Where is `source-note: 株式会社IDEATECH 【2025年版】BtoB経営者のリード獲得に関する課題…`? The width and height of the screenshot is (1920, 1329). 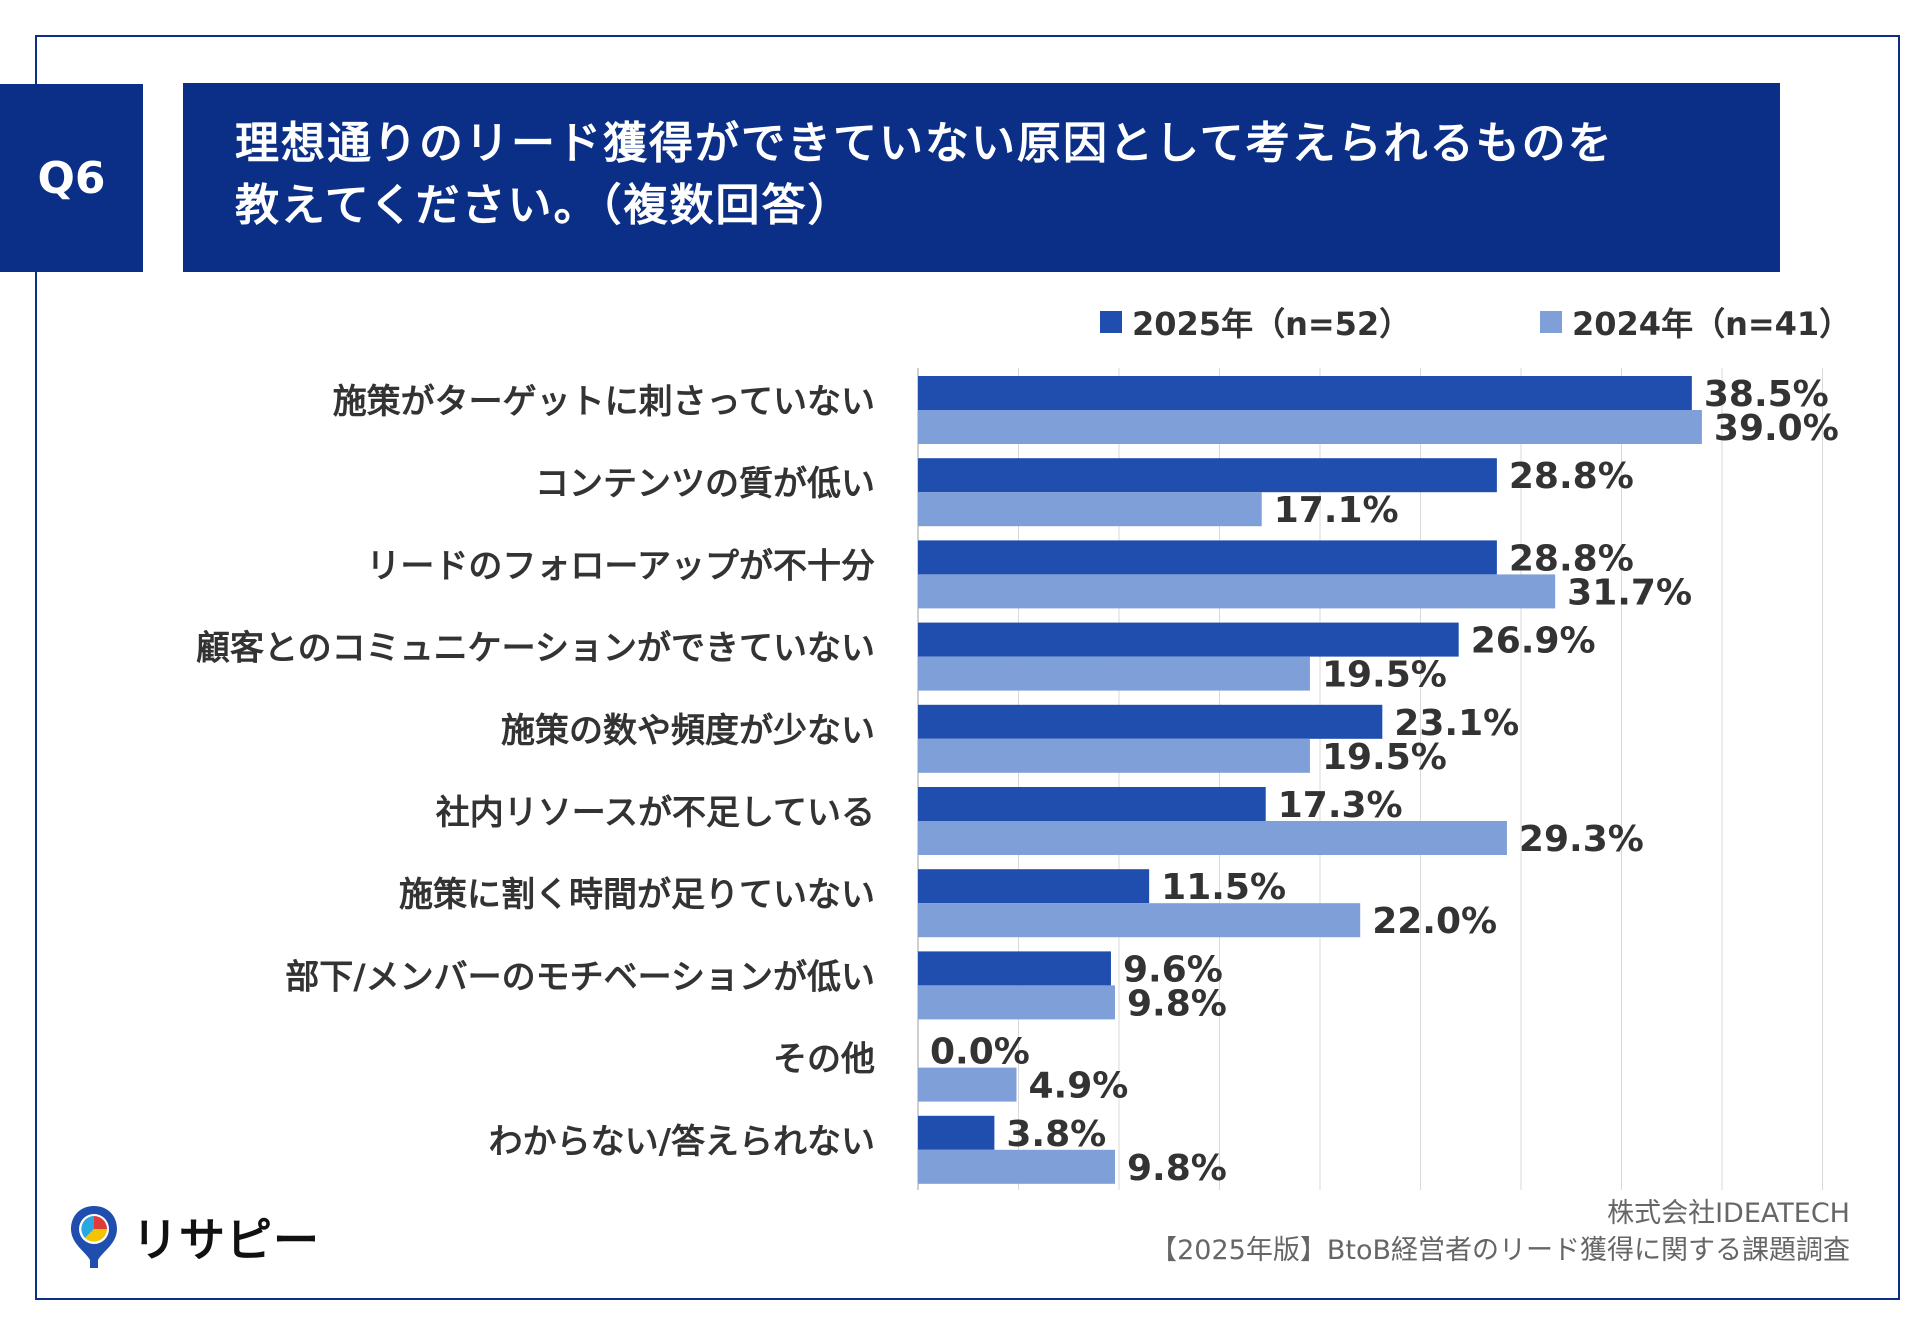
source-note: 株式会社IDEATECH 【2025年版】BtoB経営者のリード獲得に関する課題… is located at coordinates (1500, 1232).